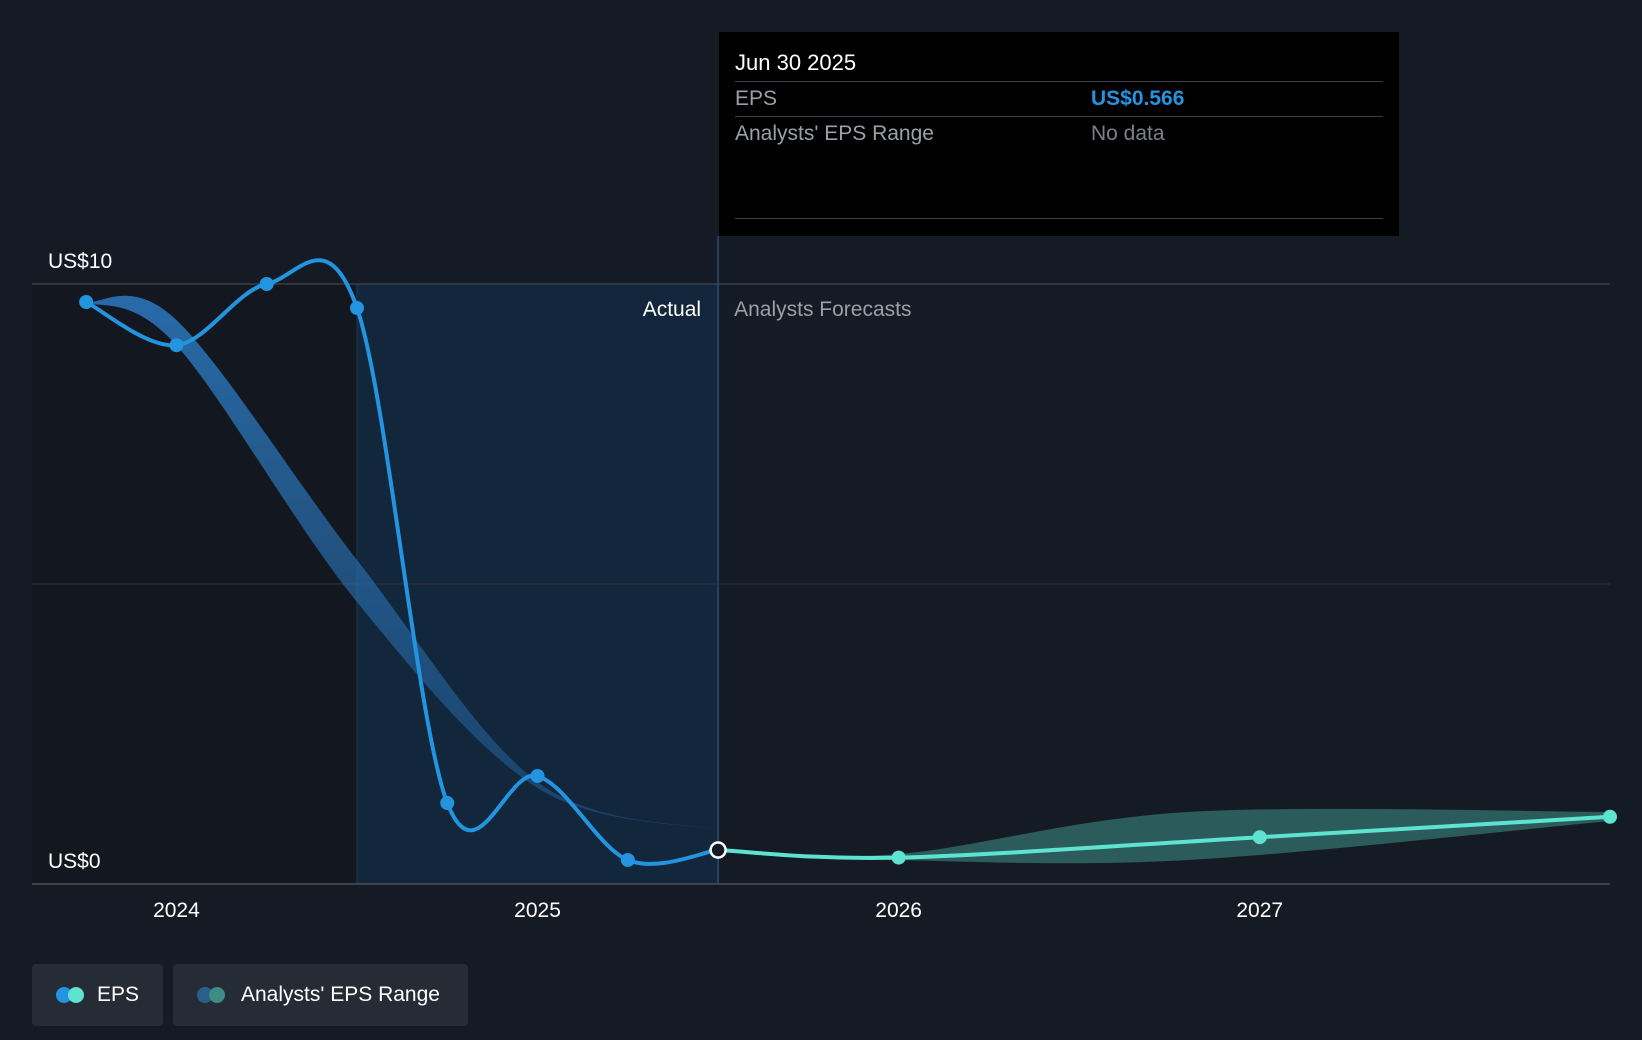 The width and height of the screenshot is (1642, 1040). I want to click on eps-forecast-line, so click(1164, 837).